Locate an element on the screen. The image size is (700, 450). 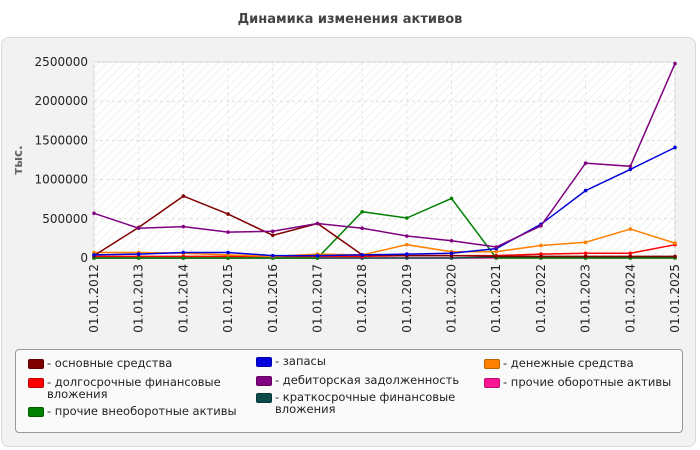
legend-label: - прочие оборотные активы is located at coordinates (587, 382).